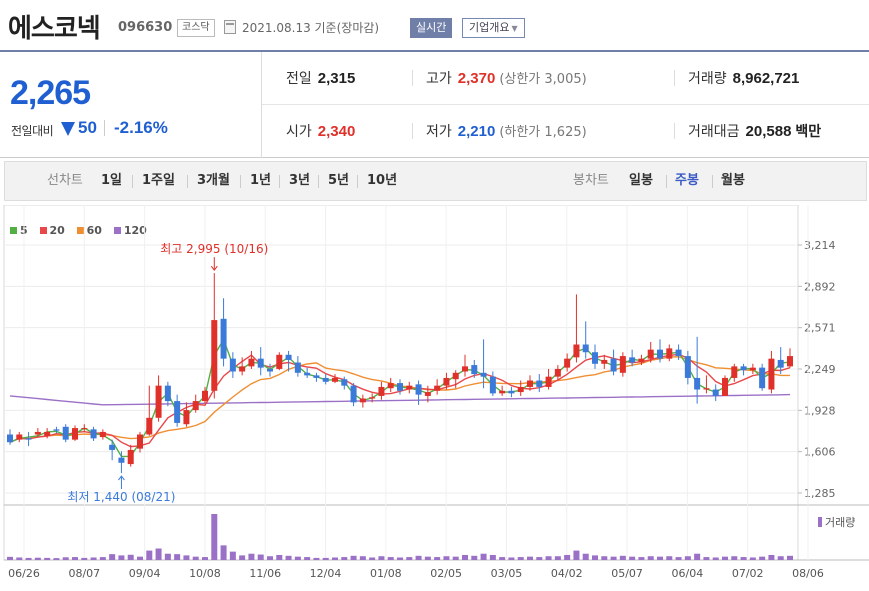 The width and height of the screenshot is (869, 591). I want to click on low-cell: 저가 2,210 (하한가 1,625), so click(506, 131).